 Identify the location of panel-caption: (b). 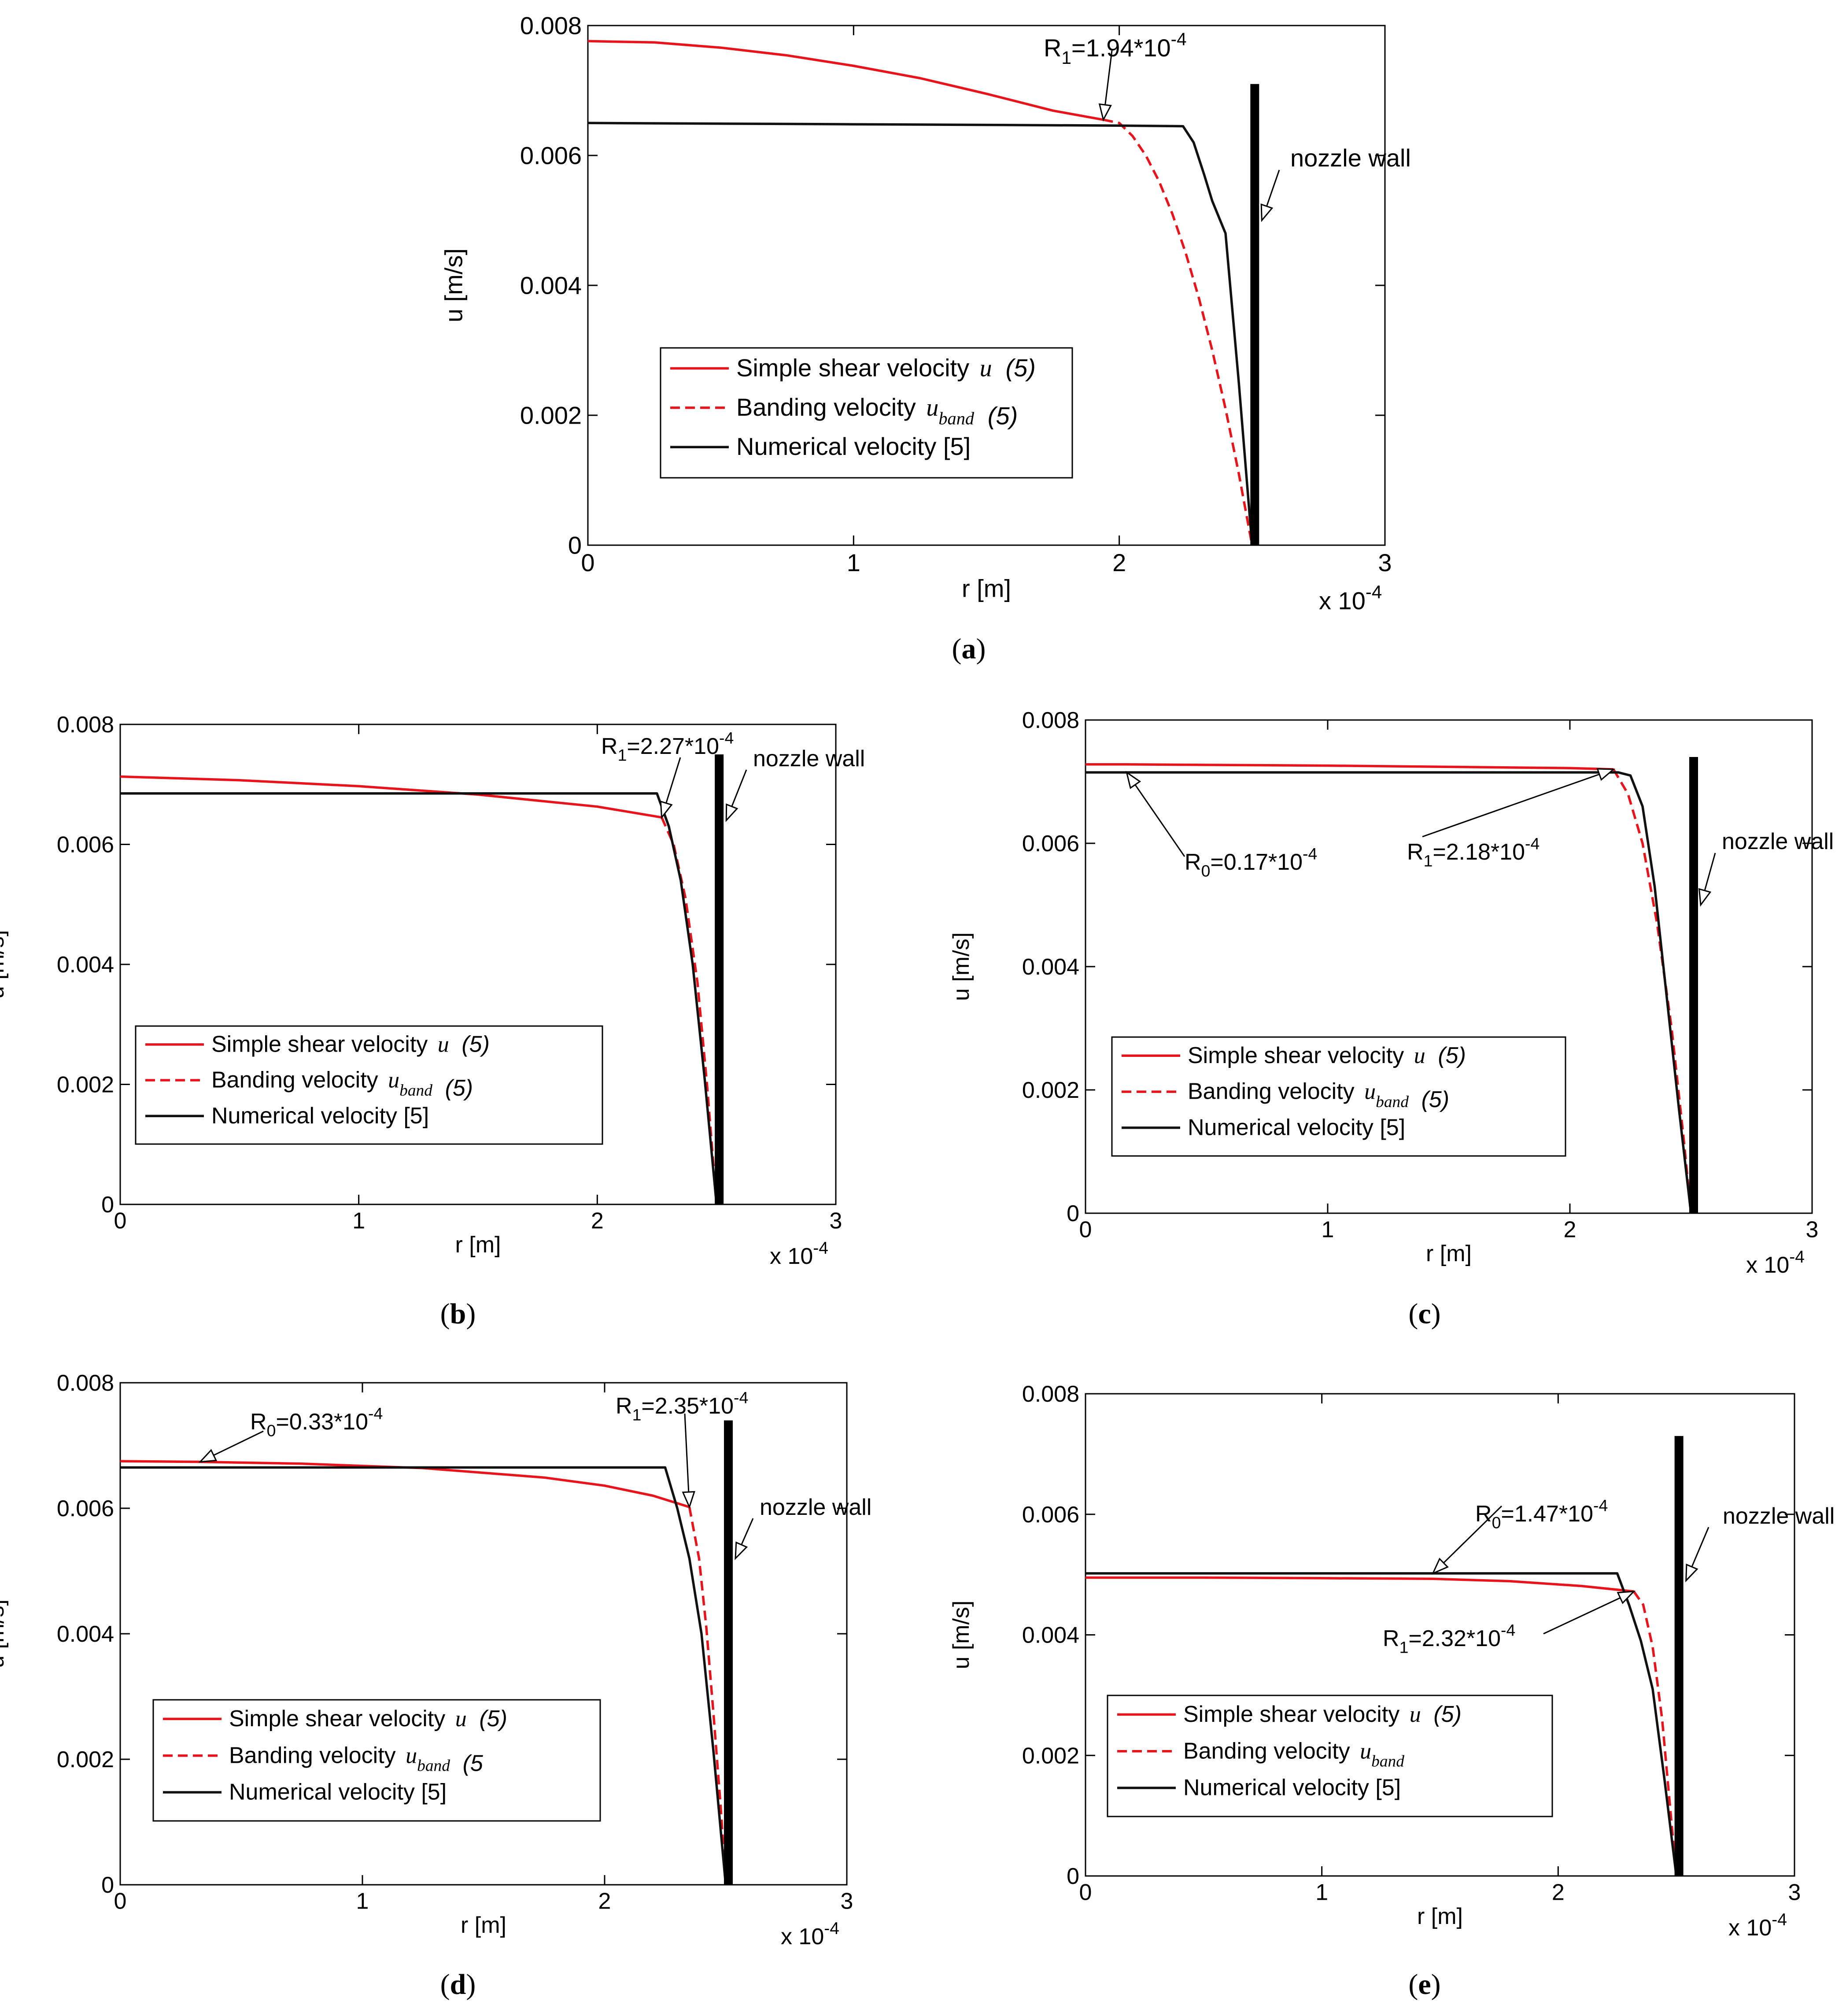
(458, 1314).